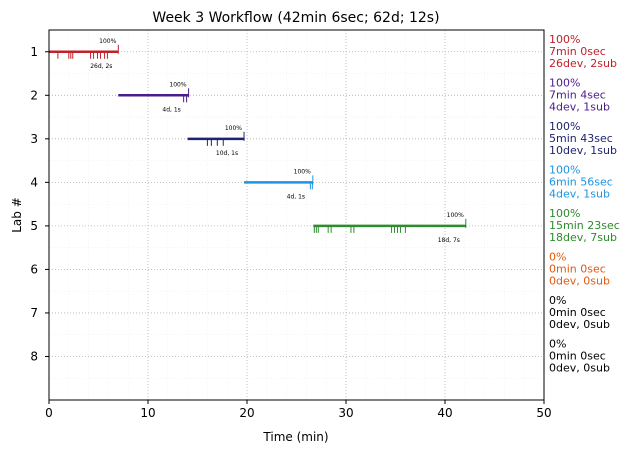 This screenshot has height=457, width=630. I want to click on y-tick-label: 8, so click(34, 356).